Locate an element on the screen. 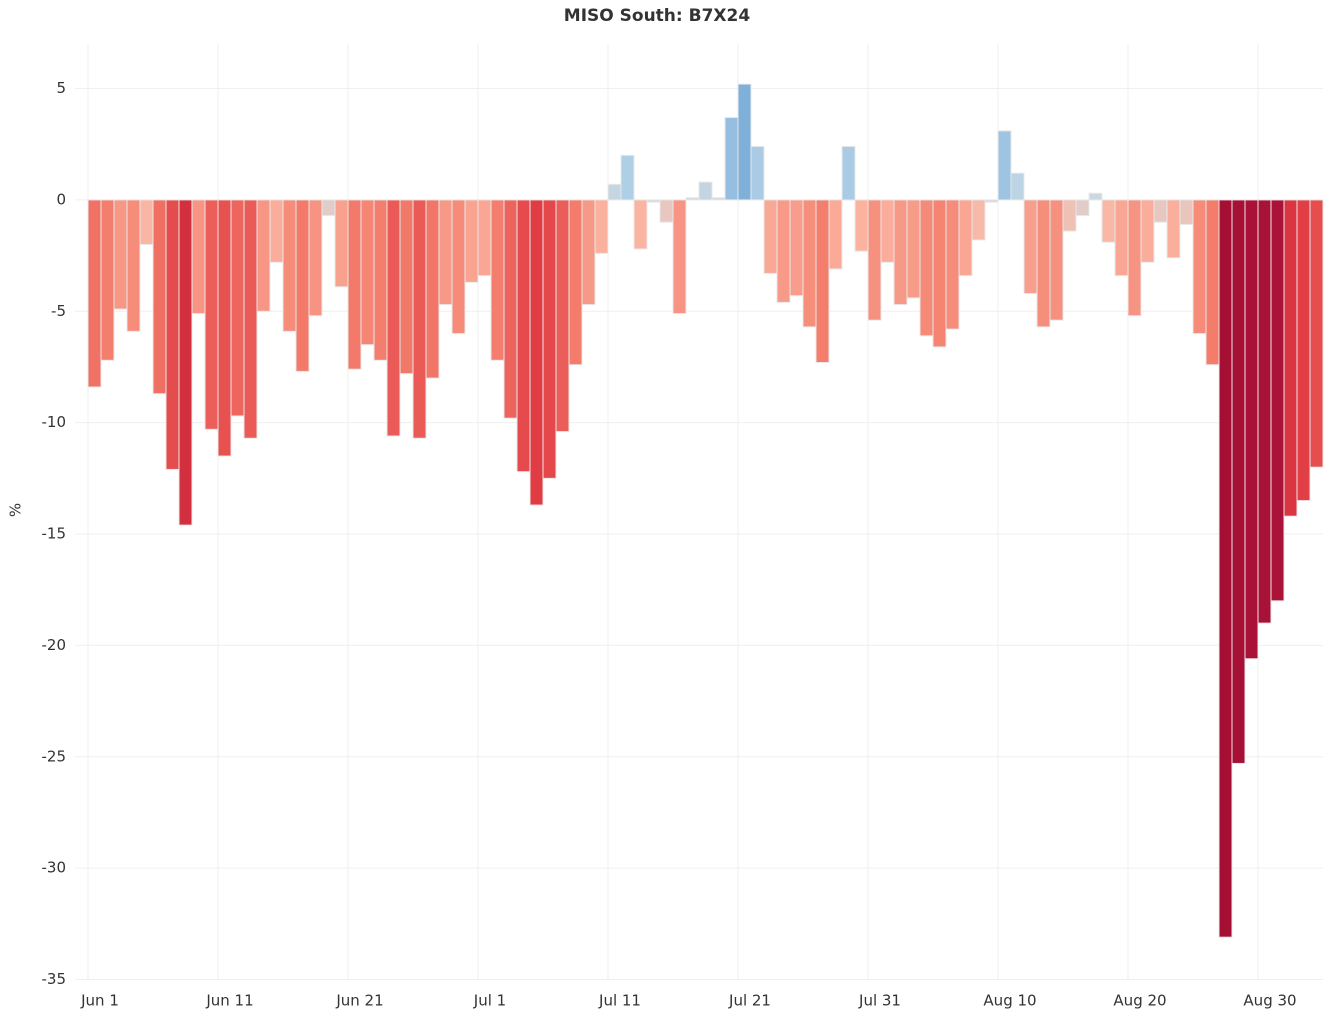  y-tick-label: 5 is located at coordinates (61, 88).